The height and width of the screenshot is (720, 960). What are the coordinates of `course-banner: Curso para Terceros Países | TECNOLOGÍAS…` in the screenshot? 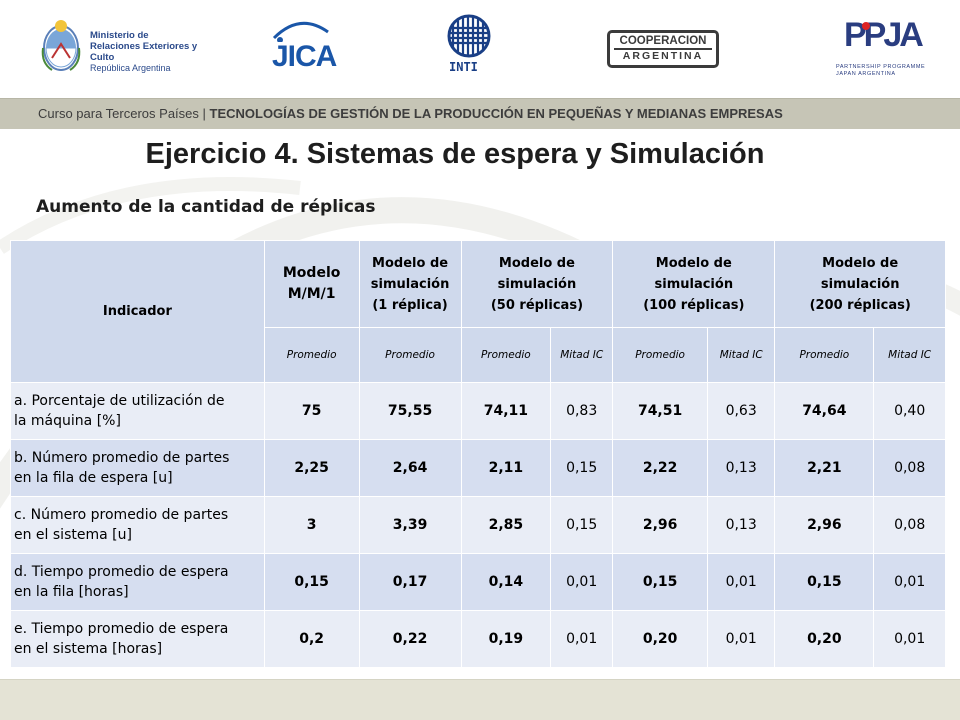 It's located at (480, 113).